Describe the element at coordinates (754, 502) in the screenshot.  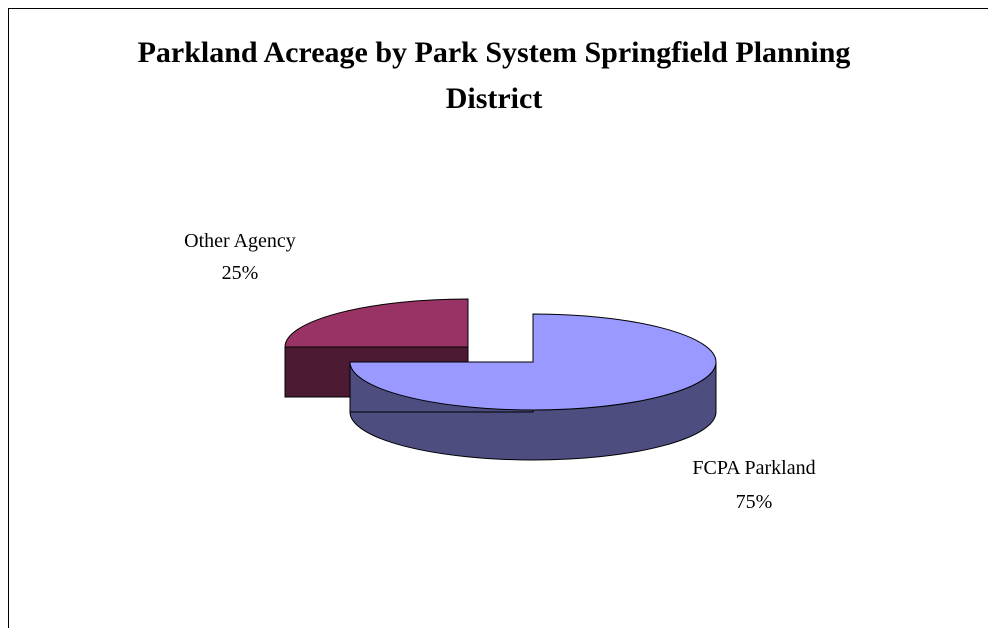
I see `slice-value-fcpa: 75%` at that location.